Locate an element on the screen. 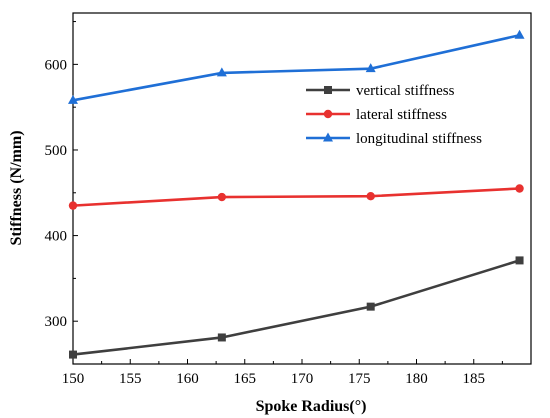 This screenshot has height=418, width=550. x-tick-label: 175 is located at coordinates (359, 379).